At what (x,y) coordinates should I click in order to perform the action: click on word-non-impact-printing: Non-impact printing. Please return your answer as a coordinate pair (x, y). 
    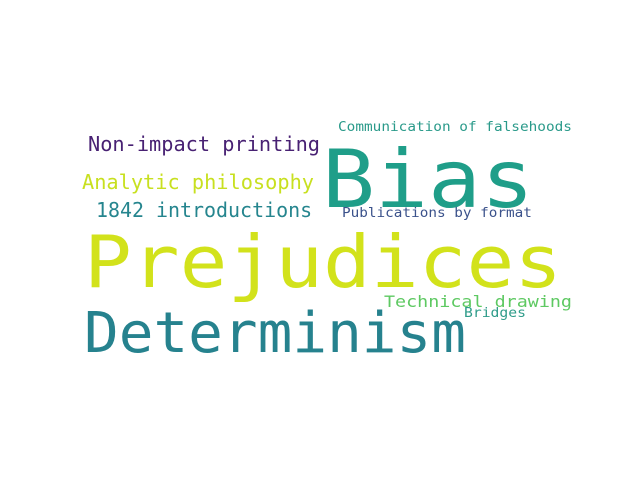
    Looking at the image, I should click on (204, 144).